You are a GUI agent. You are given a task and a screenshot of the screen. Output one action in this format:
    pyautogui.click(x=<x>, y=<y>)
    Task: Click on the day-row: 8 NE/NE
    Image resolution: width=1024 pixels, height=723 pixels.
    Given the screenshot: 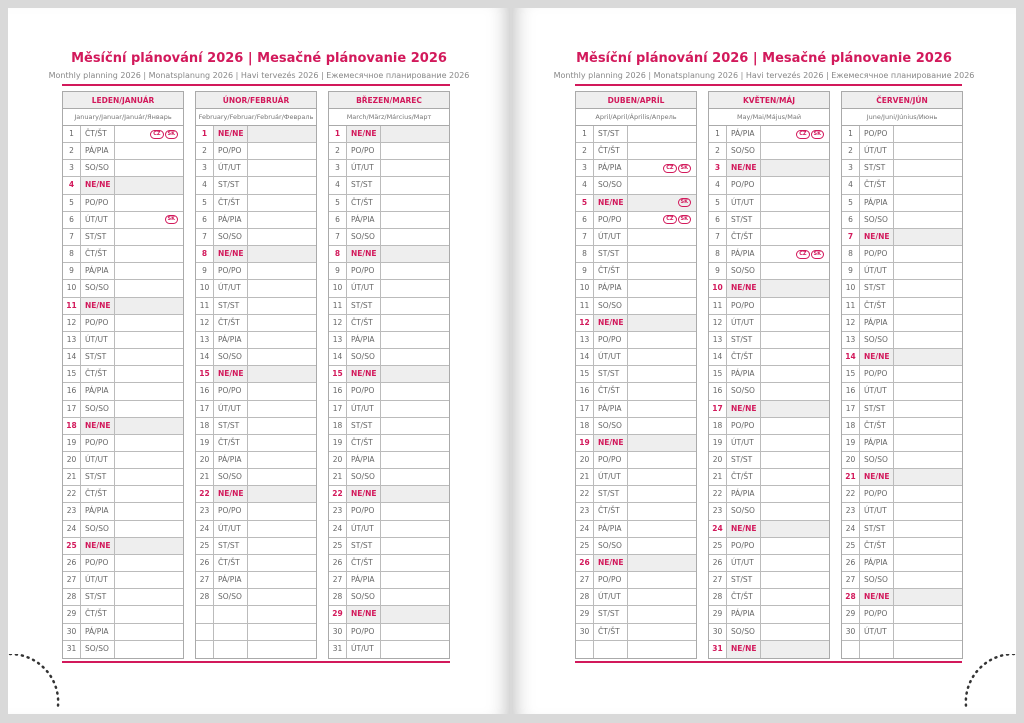 What is the action you would take?
    pyautogui.click(x=389, y=255)
    